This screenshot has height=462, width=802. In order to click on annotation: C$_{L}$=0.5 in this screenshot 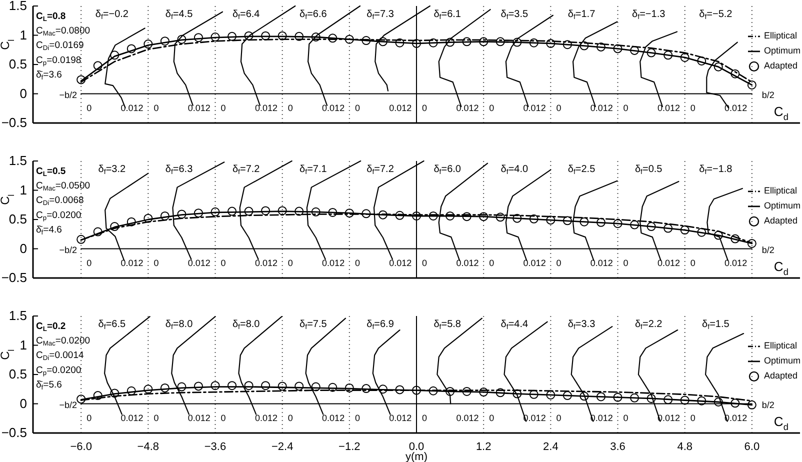, I will do `click(51, 172)`.